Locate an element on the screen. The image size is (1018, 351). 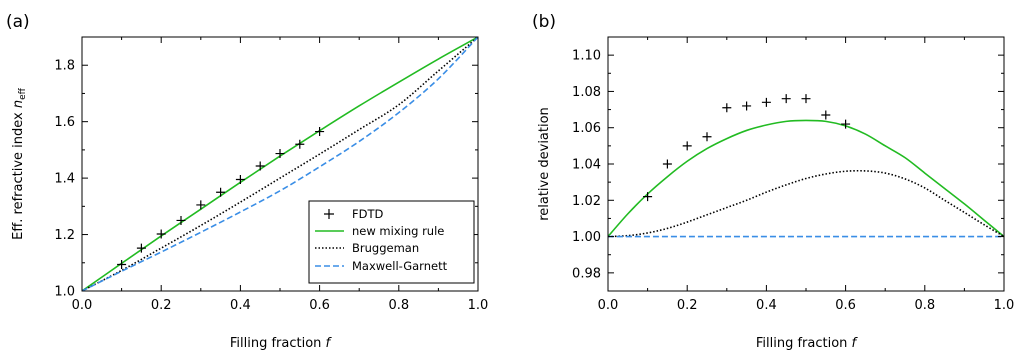
panel-a-x-axis-label: Filling fraction f is located at coordinates (281, 343).